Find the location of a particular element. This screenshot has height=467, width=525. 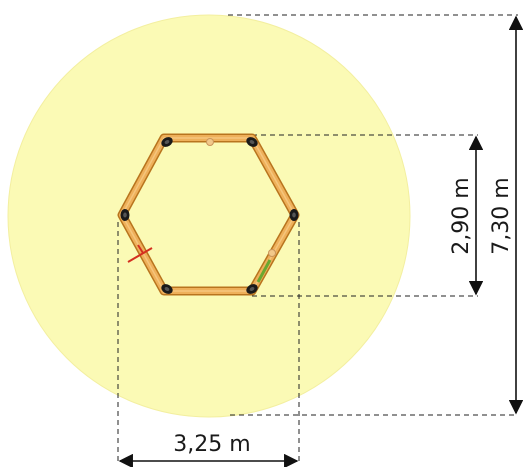

dimension-label-height-large: 7,30 m is located at coordinates (501, 215).